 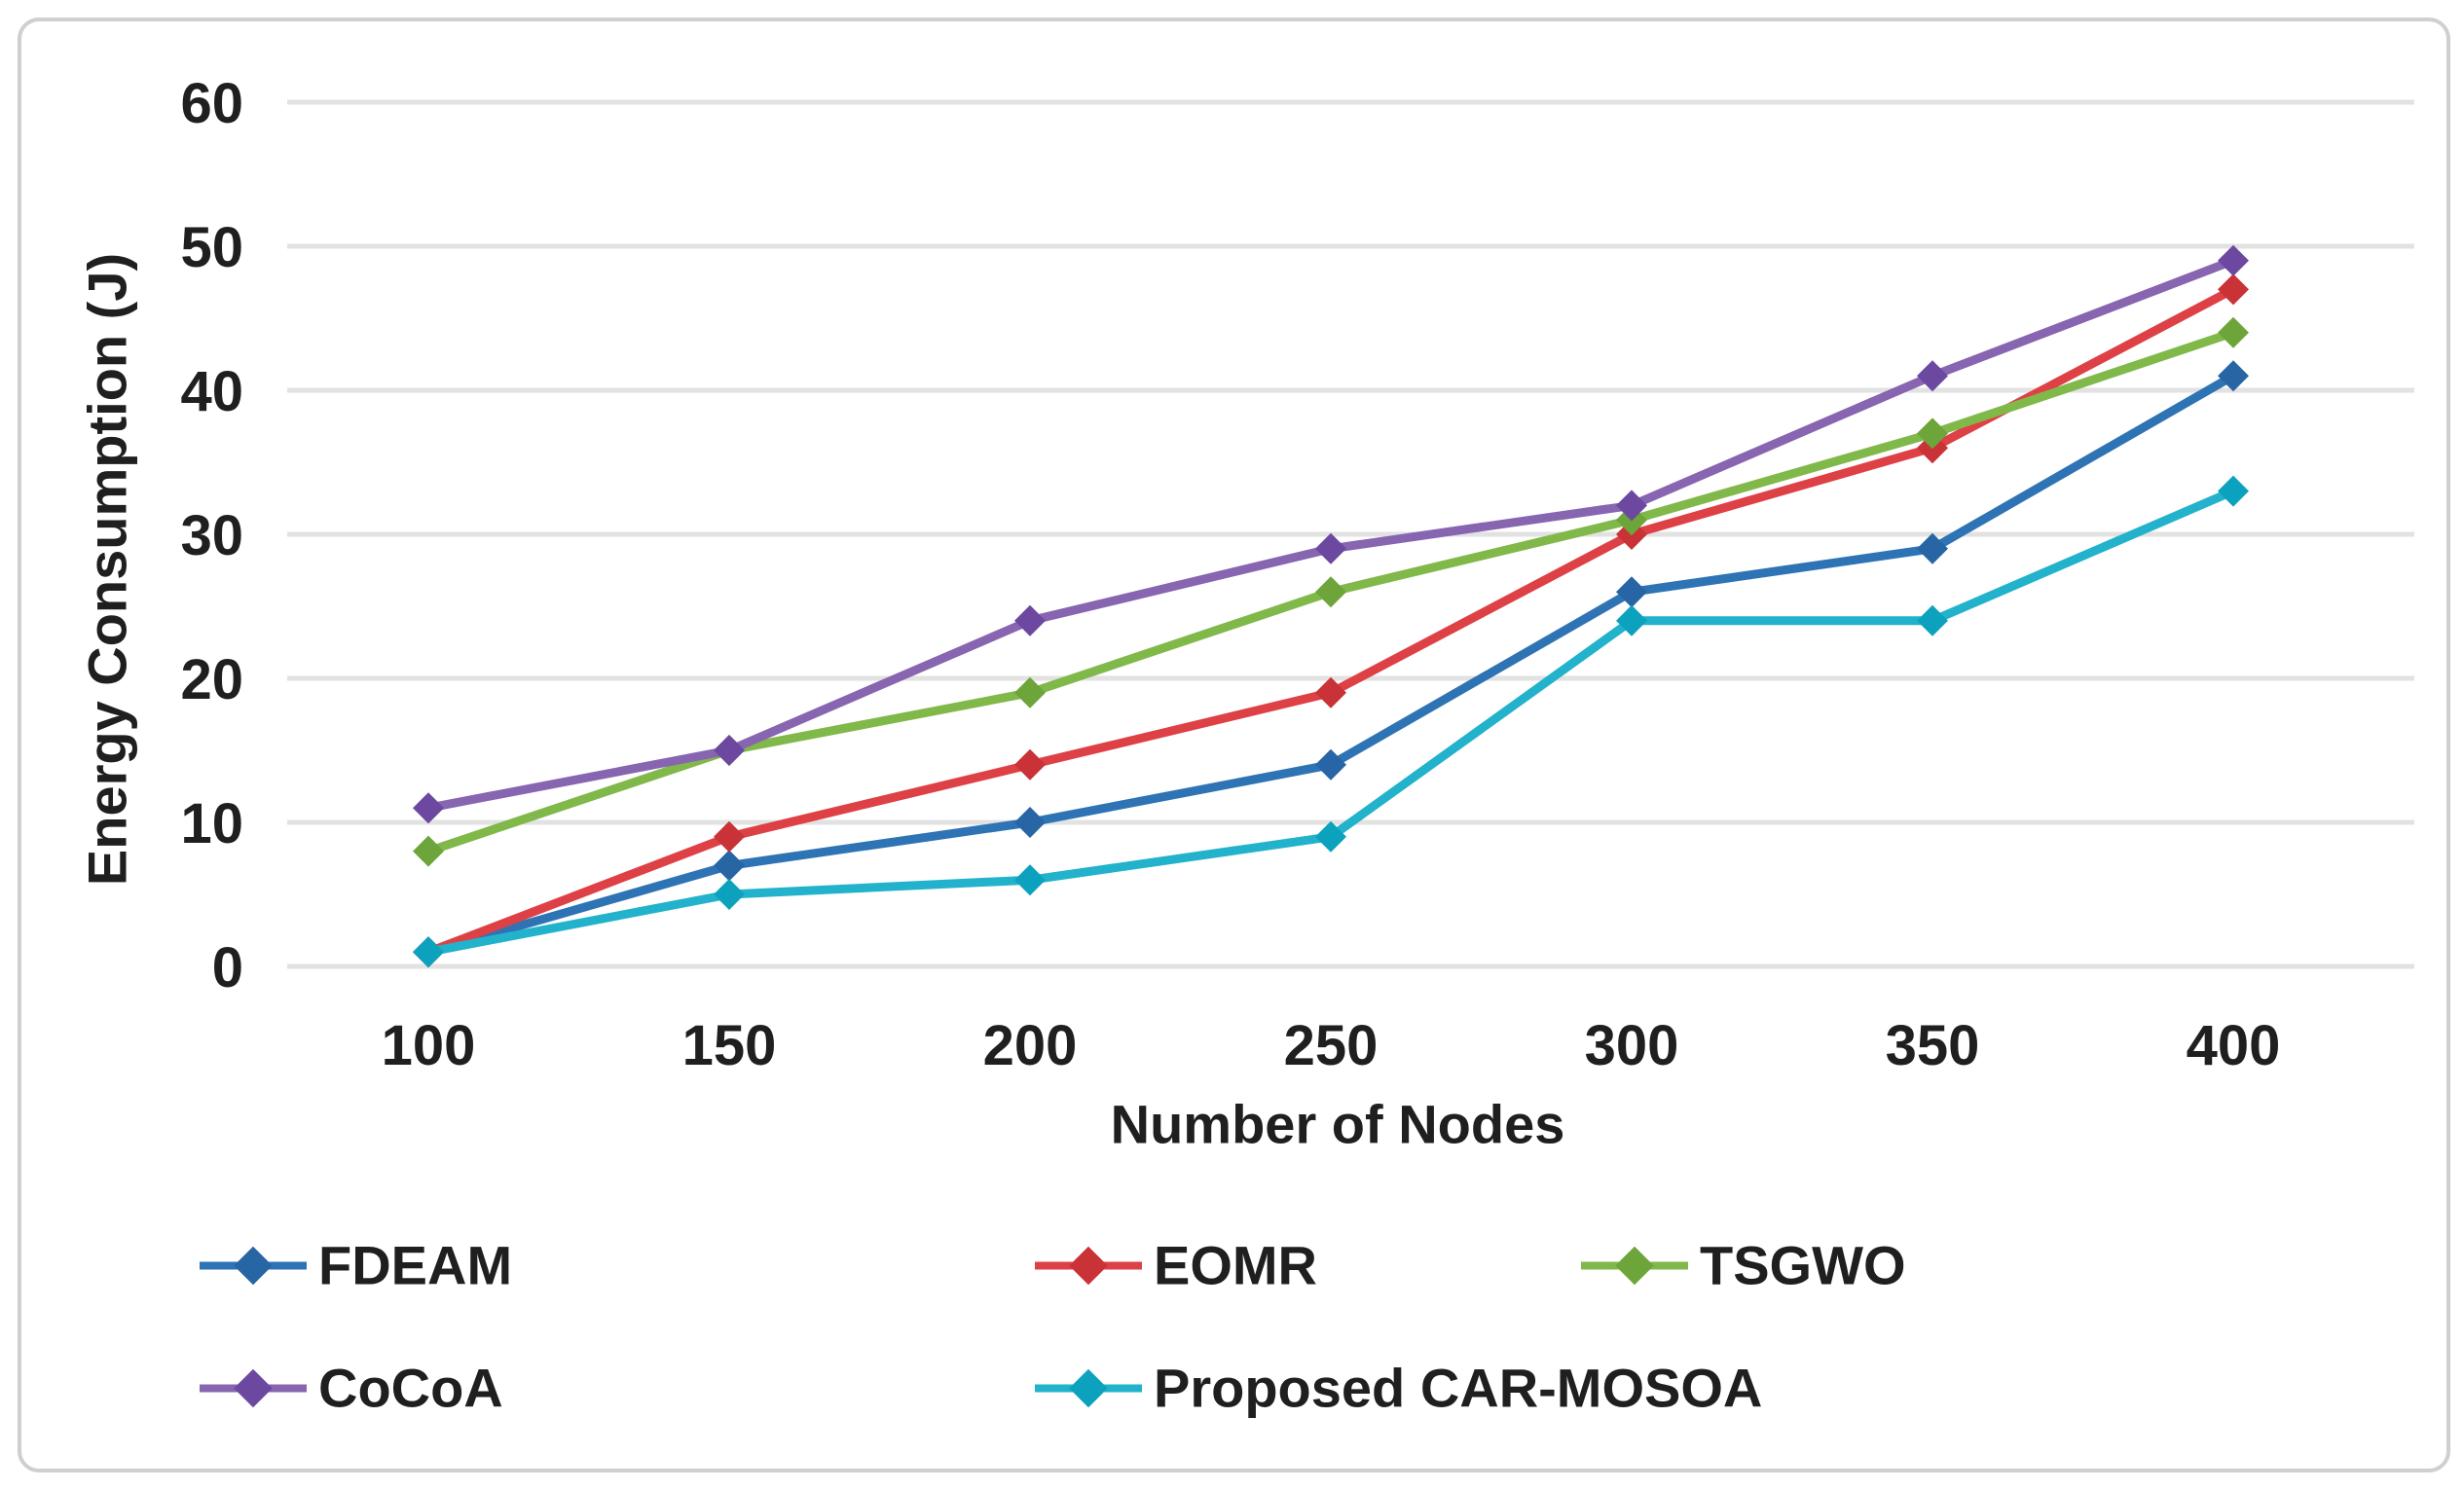 I want to click on y-tick-label-60: 60, so click(x=212, y=104).